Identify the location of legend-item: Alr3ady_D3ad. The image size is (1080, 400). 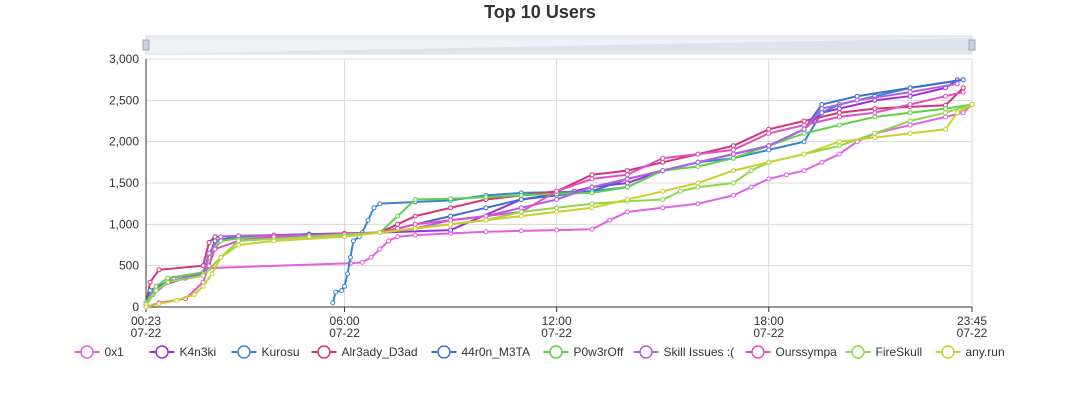
(364, 352).